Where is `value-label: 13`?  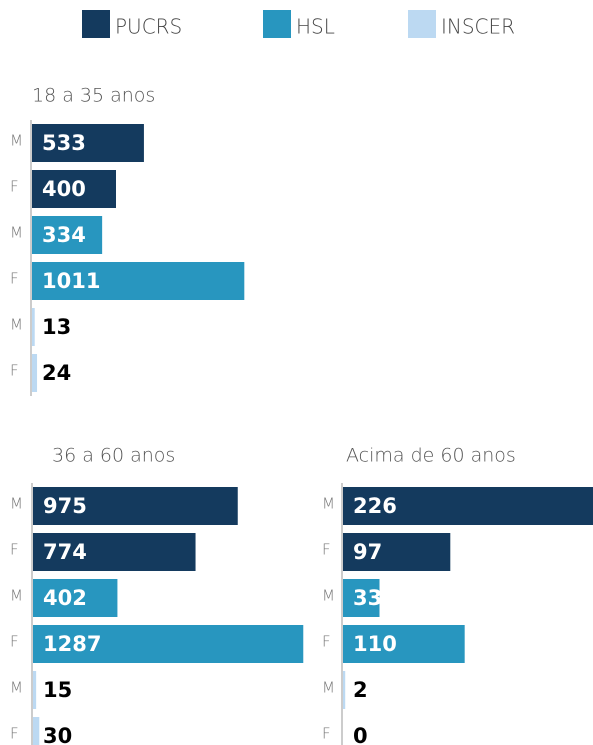 value-label: 13 is located at coordinates (56, 327).